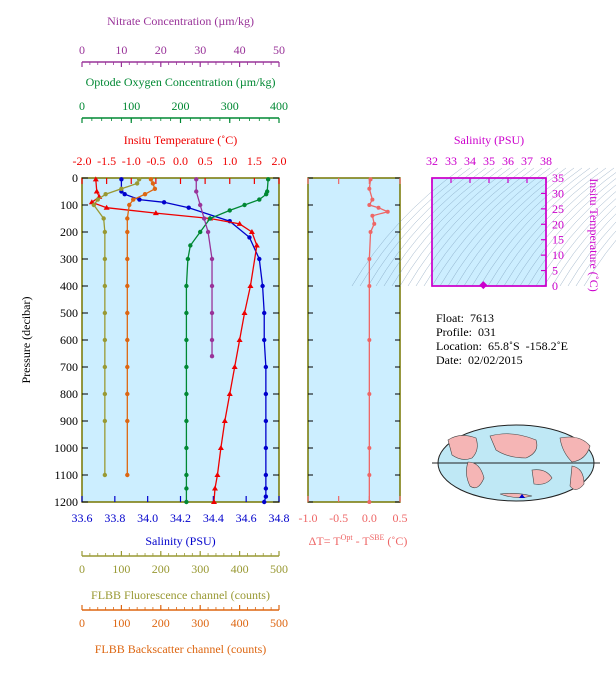 The height and width of the screenshot is (689, 616). I want to click on ts-temperature-tick-label: 15, so click(558, 240).